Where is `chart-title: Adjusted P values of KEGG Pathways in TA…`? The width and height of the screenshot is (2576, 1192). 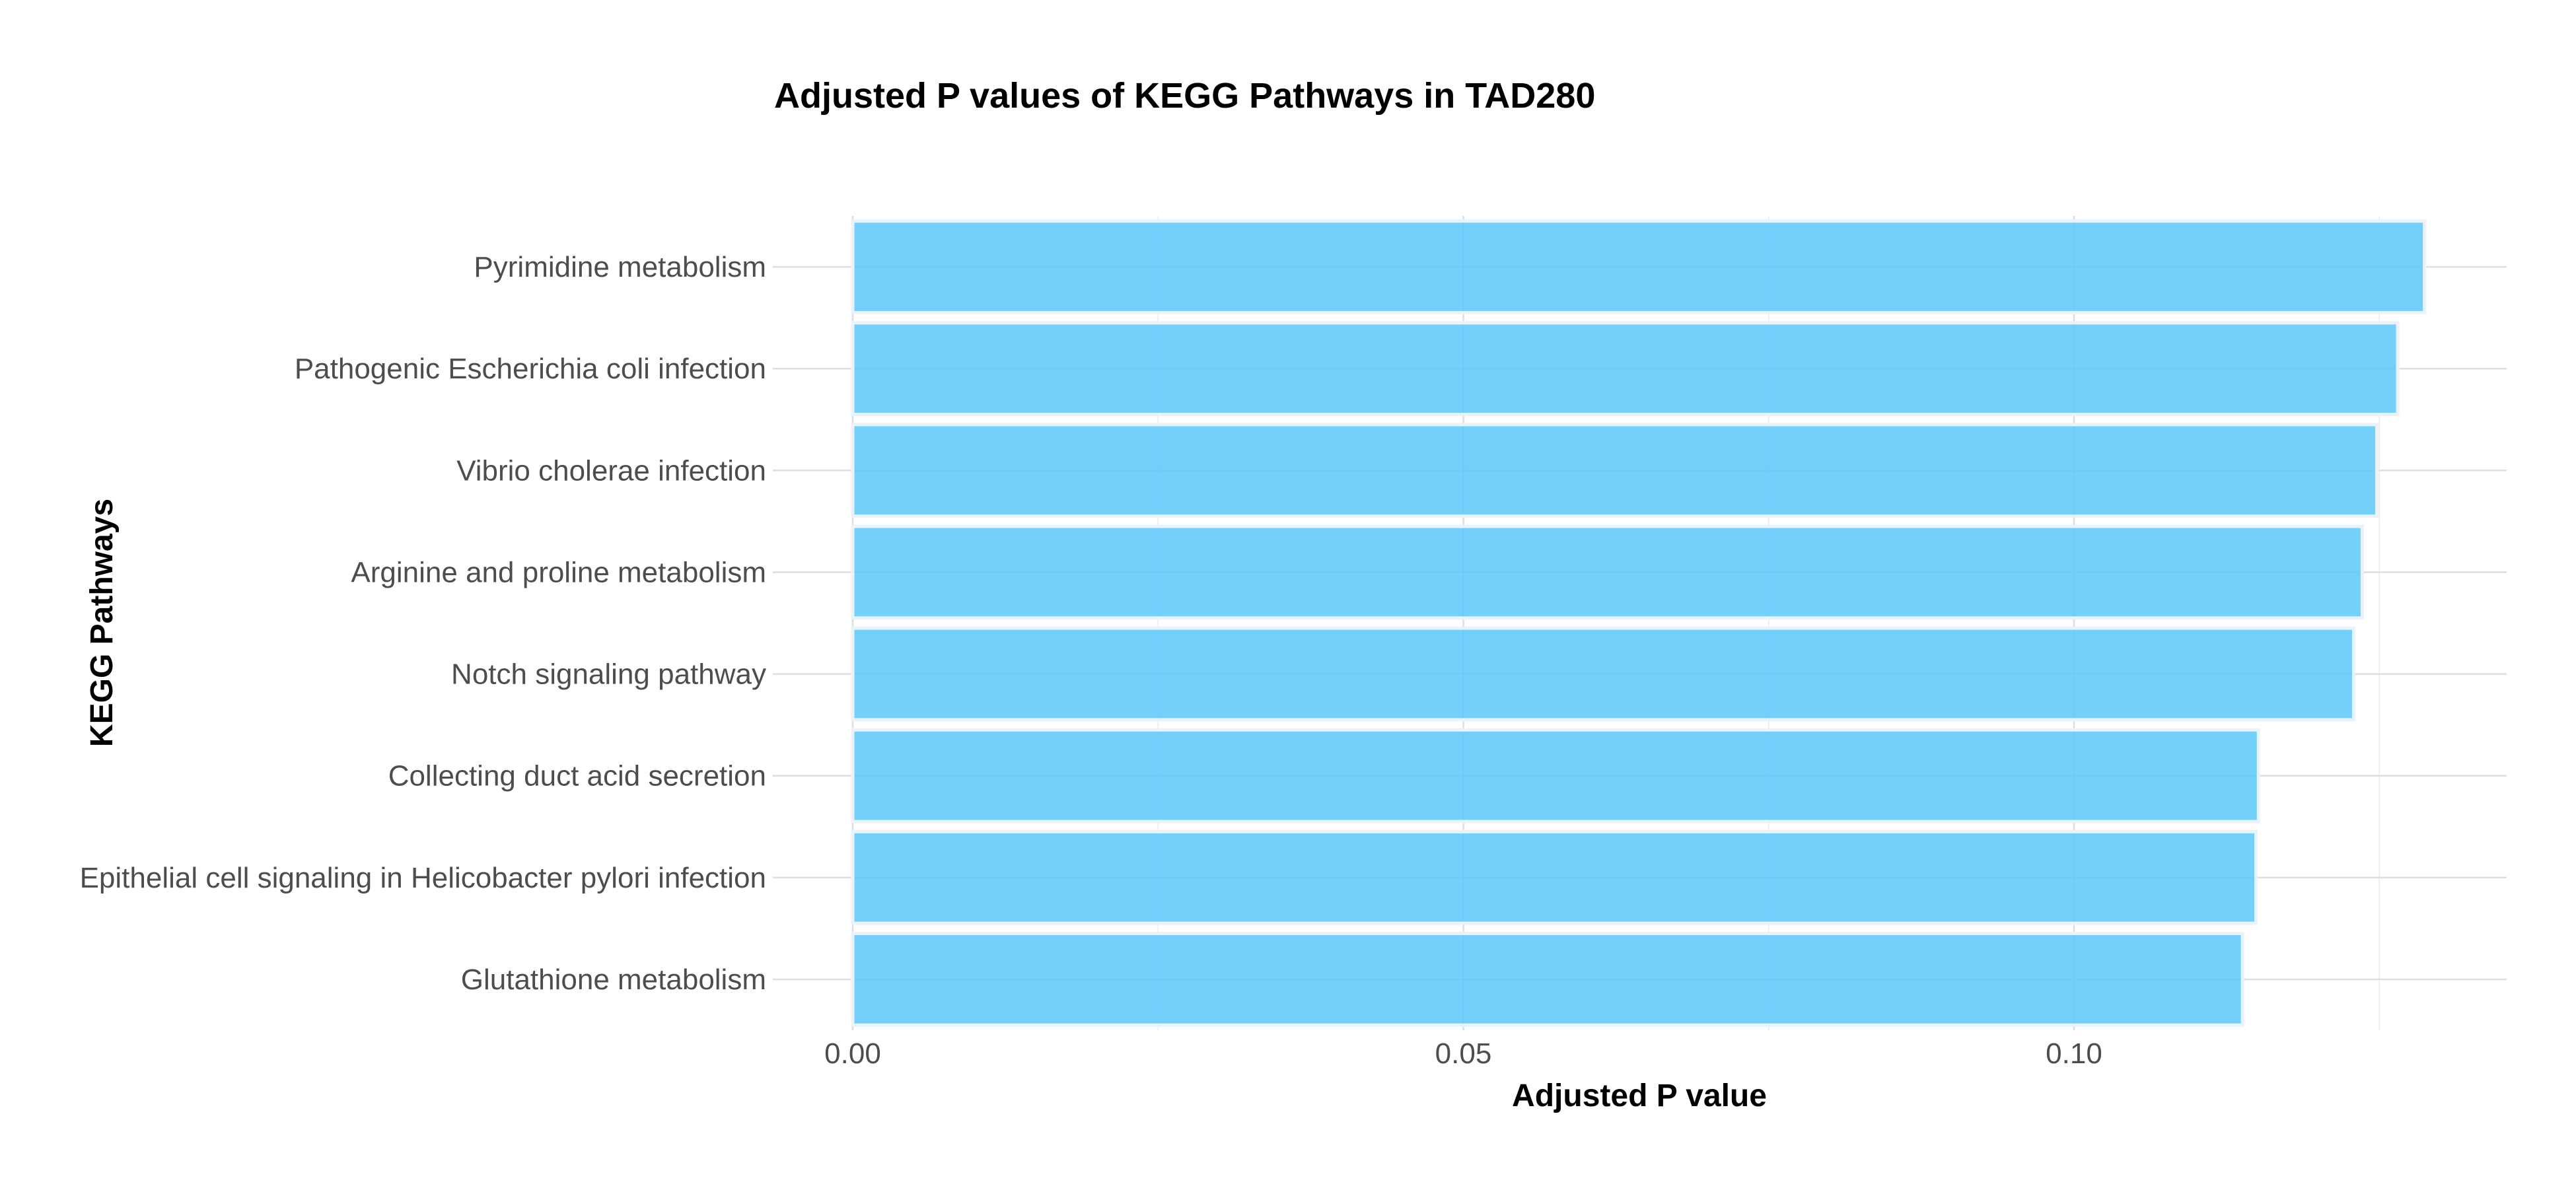
chart-title: Adjusted P values of KEGG Pathways in TA… is located at coordinates (1184, 96).